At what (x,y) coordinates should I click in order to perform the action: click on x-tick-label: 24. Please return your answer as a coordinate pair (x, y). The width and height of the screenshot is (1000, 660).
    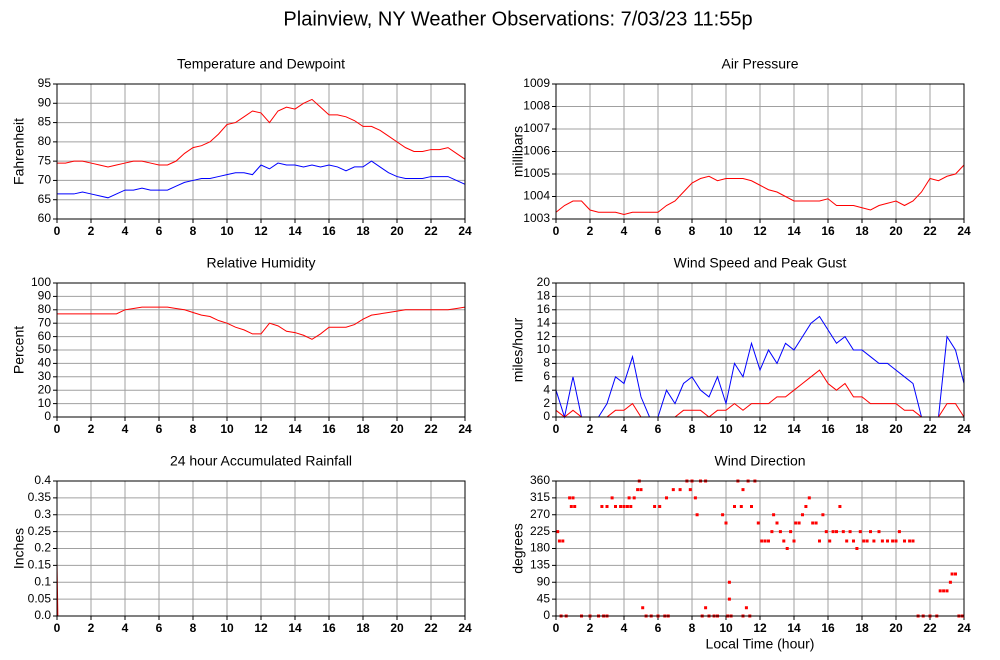
    Looking at the image, I should click on (465, 231).